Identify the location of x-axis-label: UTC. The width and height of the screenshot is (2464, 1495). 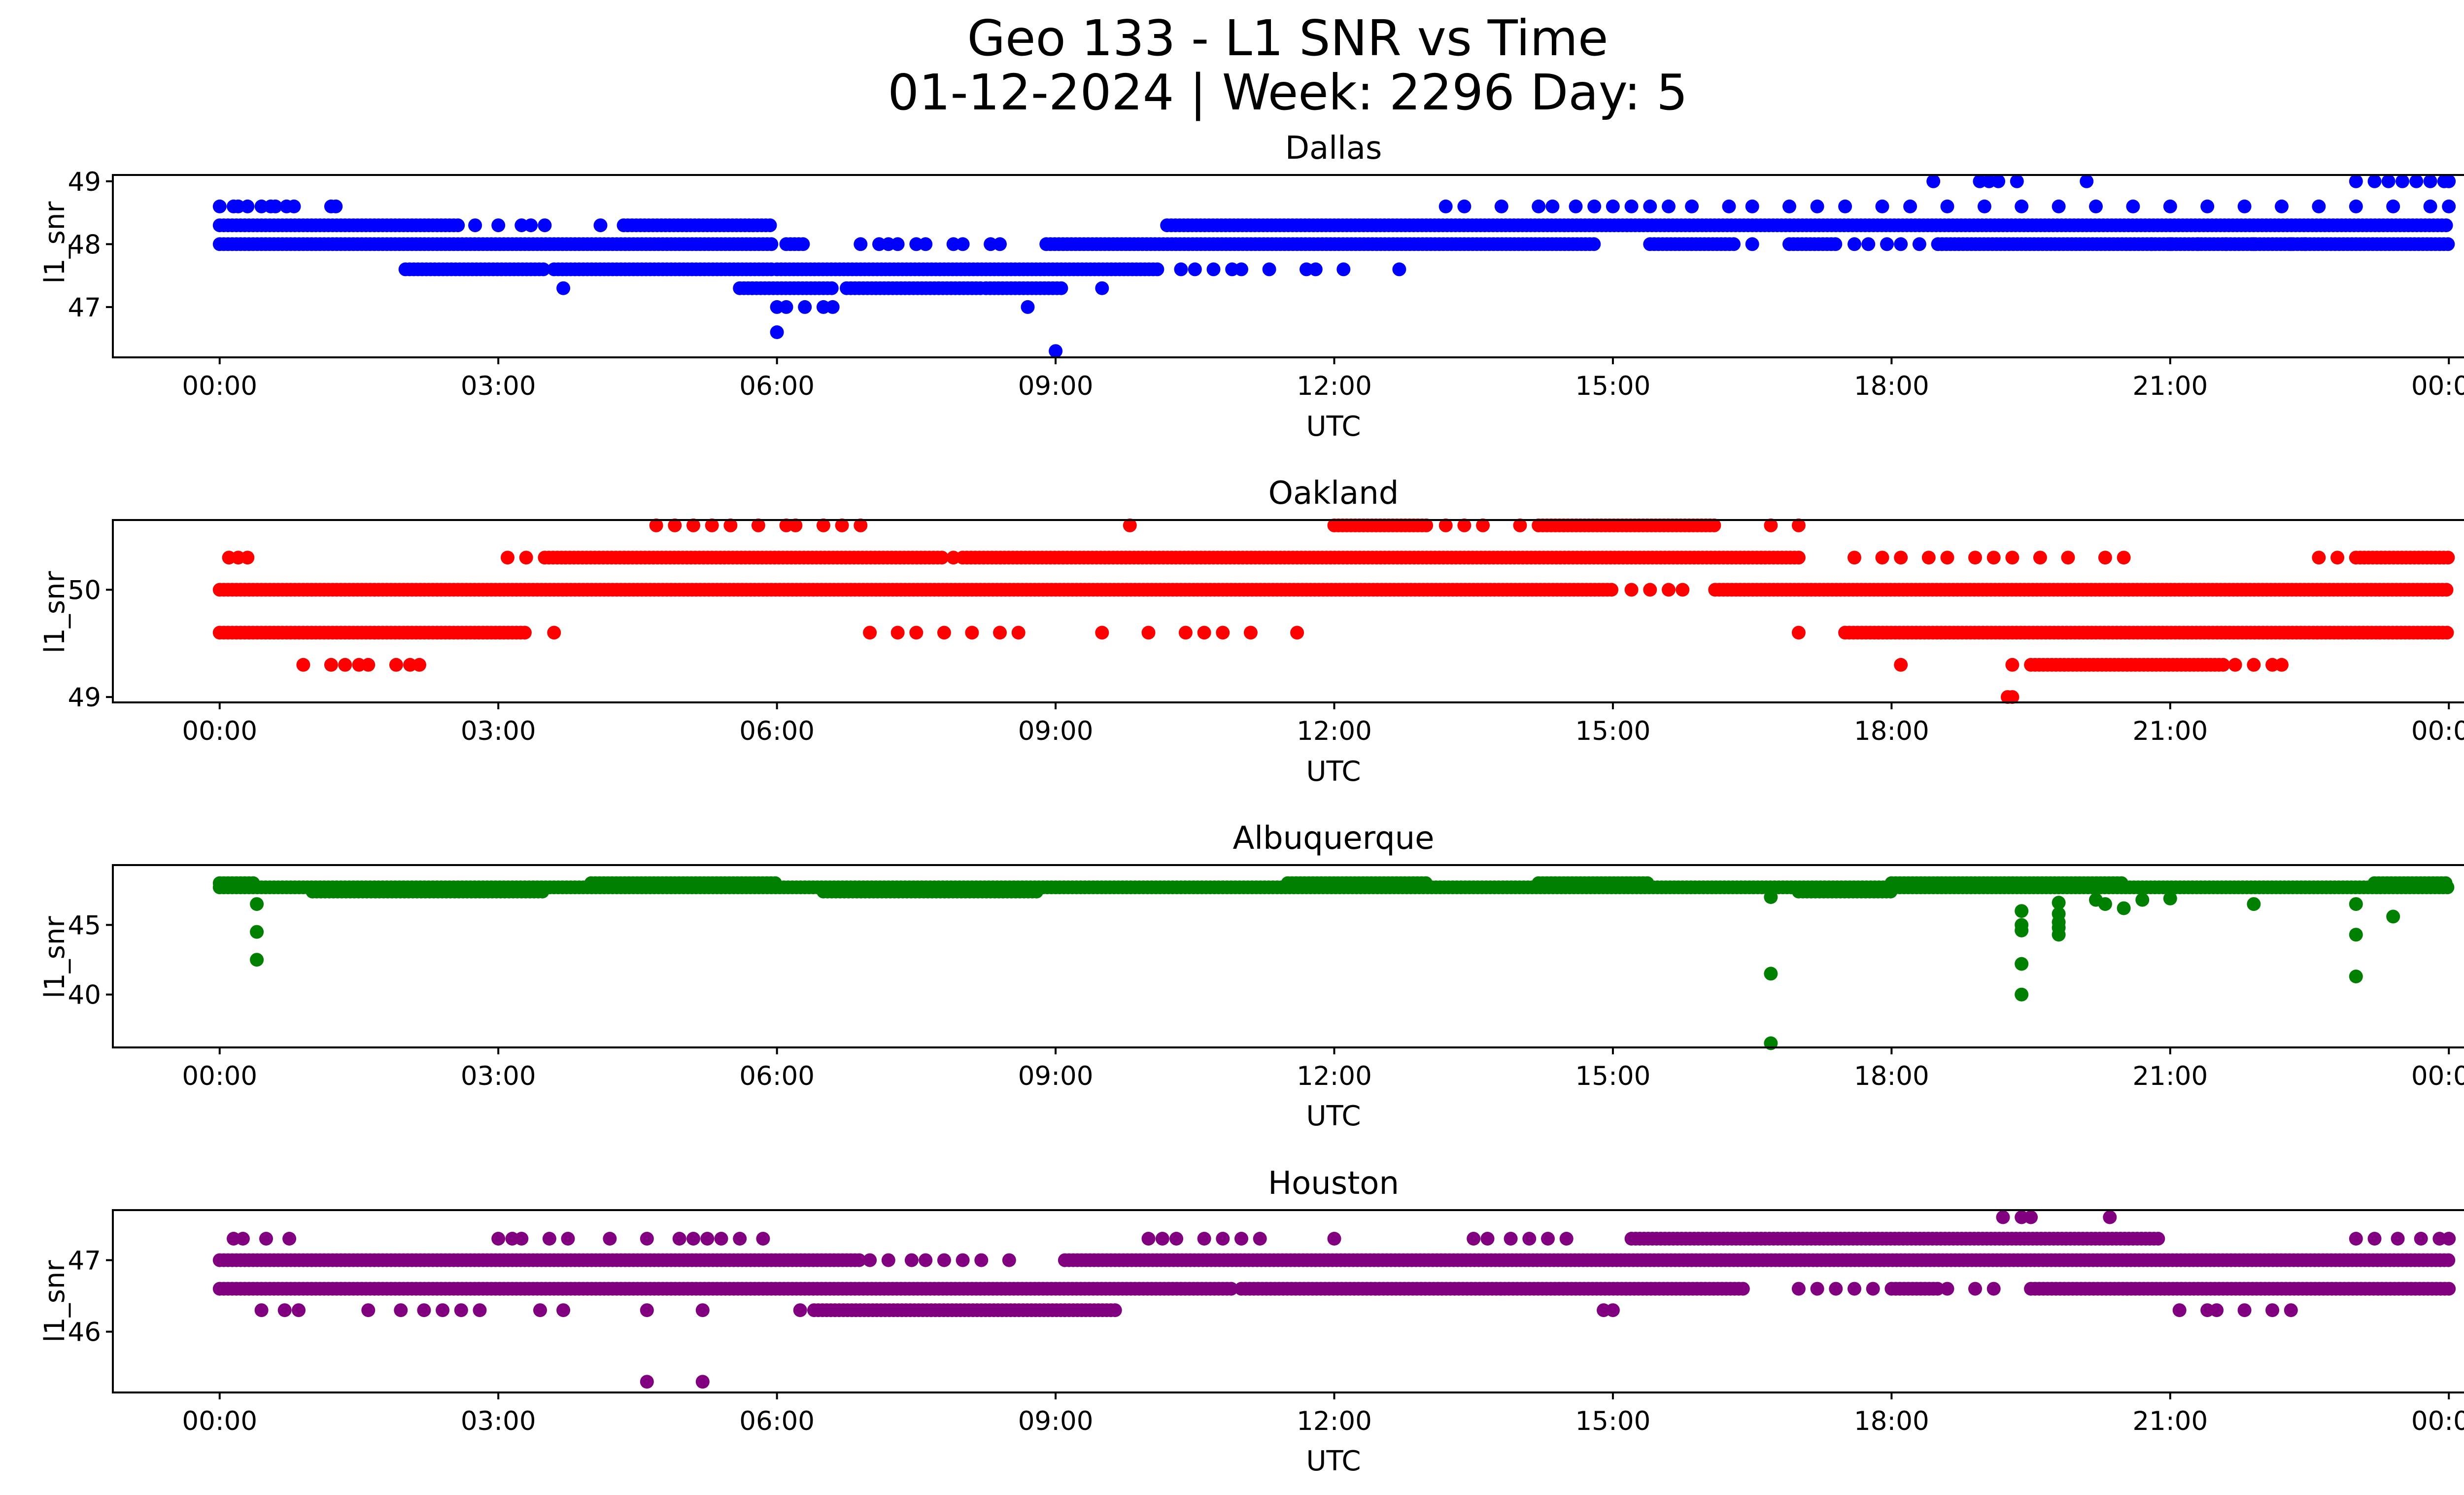
(1333, 1461).